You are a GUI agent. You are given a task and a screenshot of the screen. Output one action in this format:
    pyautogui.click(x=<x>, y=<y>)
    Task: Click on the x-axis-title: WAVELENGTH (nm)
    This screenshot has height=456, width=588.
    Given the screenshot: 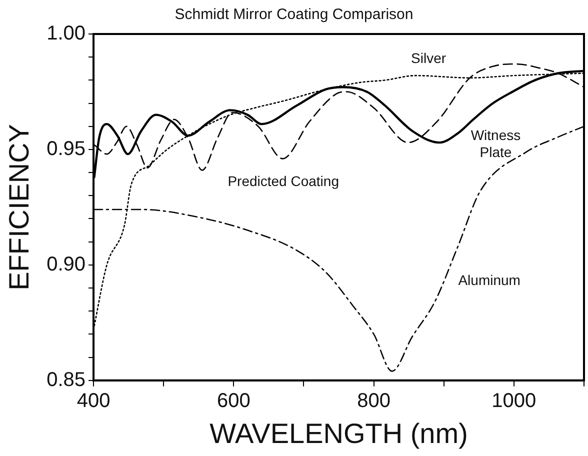 What is the action you would take?
    pyautogui.click(x=339, y=433)
    